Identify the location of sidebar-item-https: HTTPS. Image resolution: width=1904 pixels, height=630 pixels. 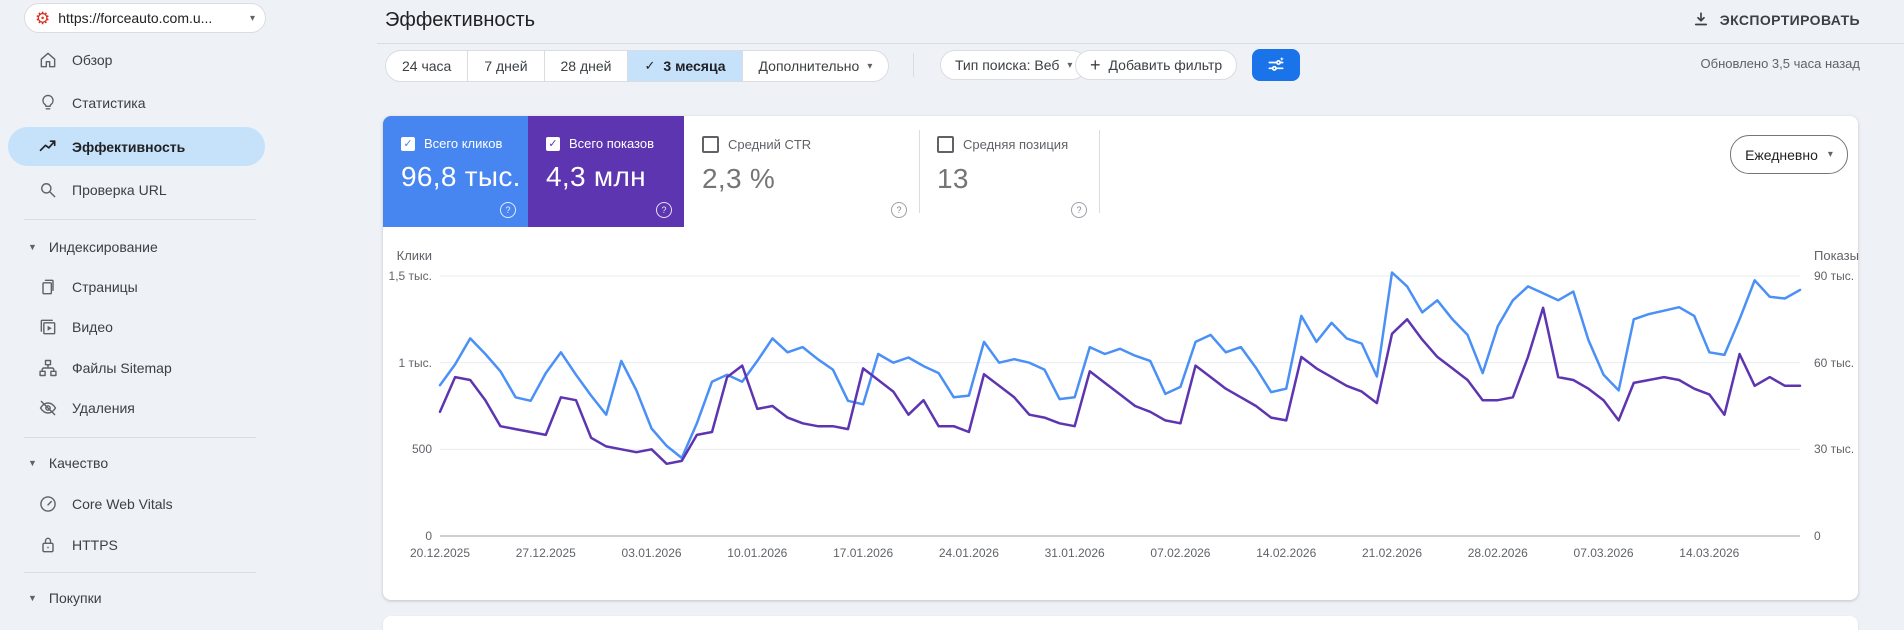
(150, 545).